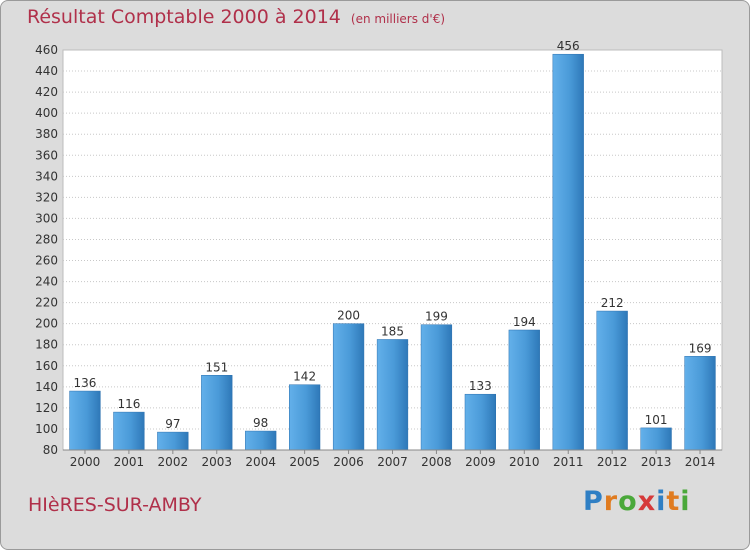  Describe the element at coordinates (46, 429) in the screenshot. I see `y-tick-label: 100` at that location.